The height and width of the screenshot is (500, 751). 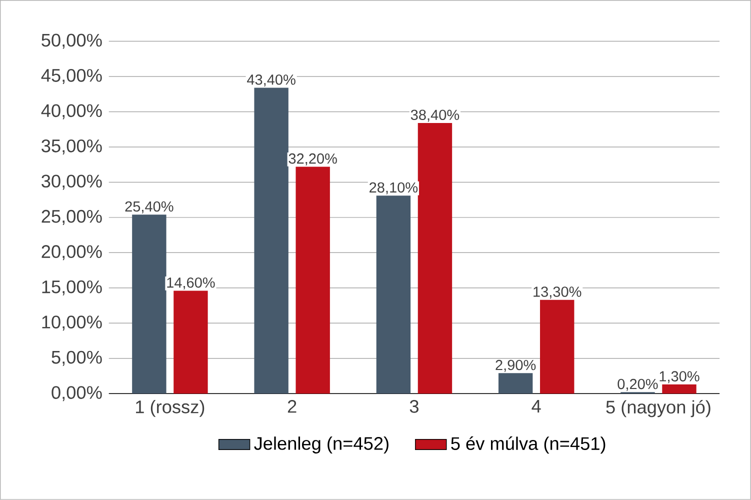 I want to click on y-tick-label: 50,00%, so click(x=72, y=41).